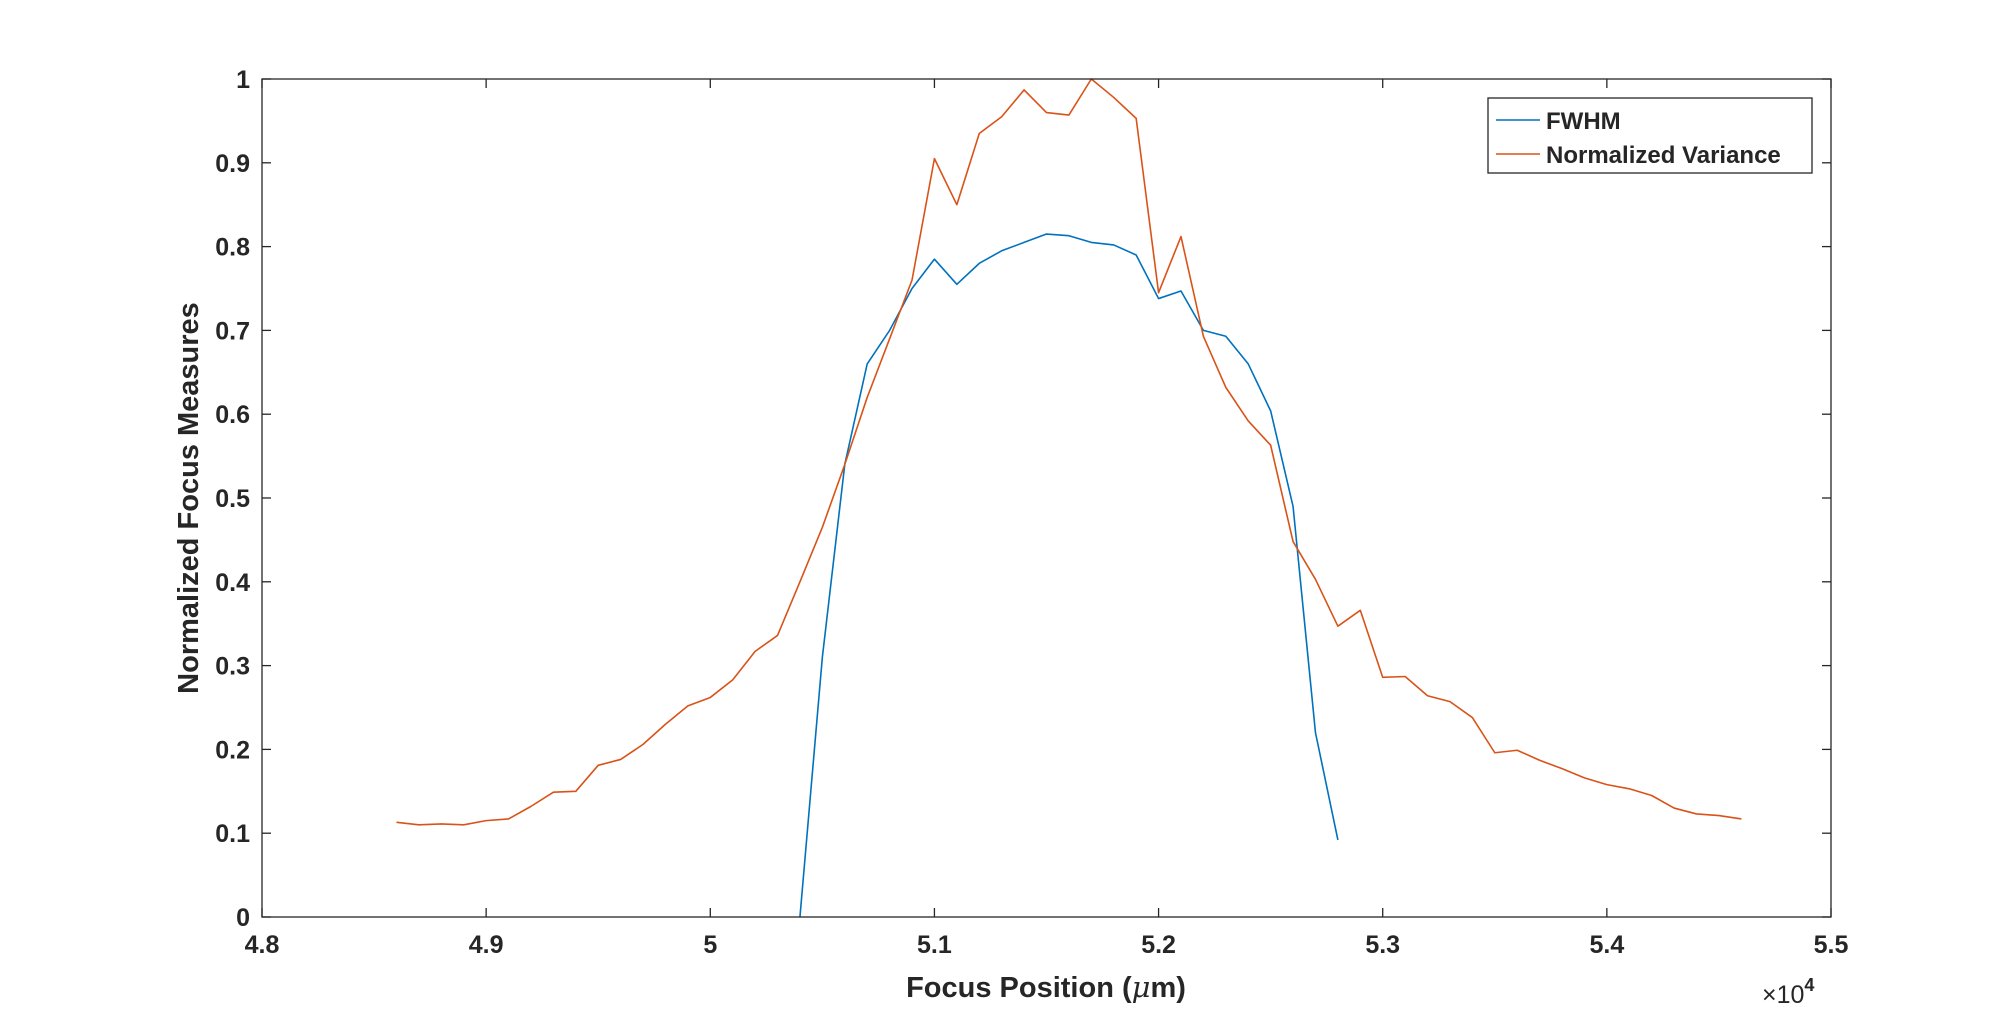 This screenshot has width=2000, height=1016. Describe the element at coordinates (232, 331) in the screenshot. I see `y-tick-label: 0.7` at that location.